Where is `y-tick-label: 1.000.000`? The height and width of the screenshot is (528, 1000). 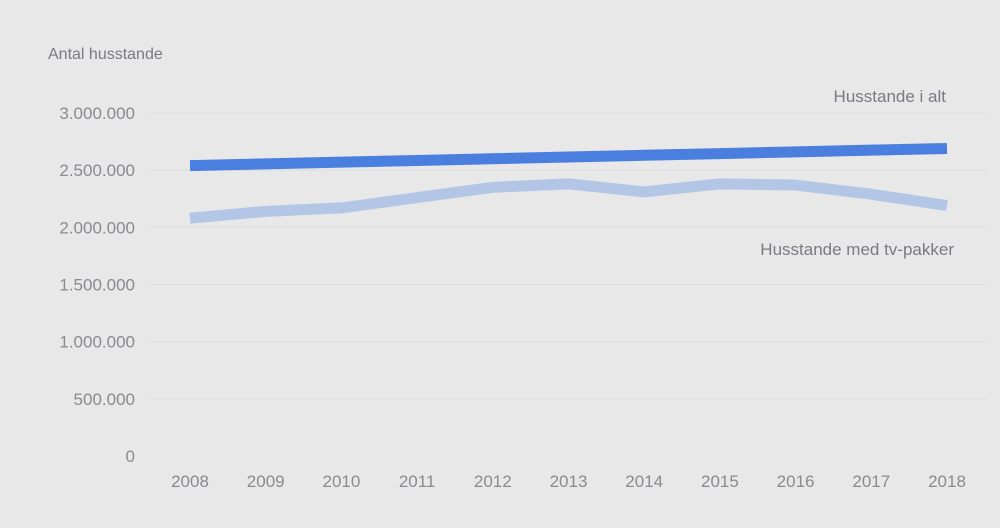 y-tick-label: 1.000.000 is located at coordinates (97, 342).